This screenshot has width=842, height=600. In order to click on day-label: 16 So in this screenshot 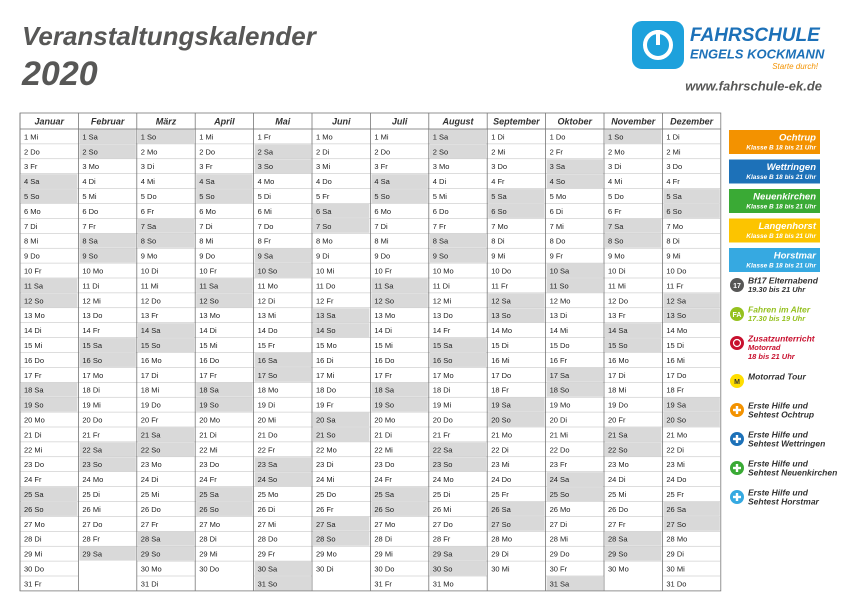, I will do `click(92, 360)`.